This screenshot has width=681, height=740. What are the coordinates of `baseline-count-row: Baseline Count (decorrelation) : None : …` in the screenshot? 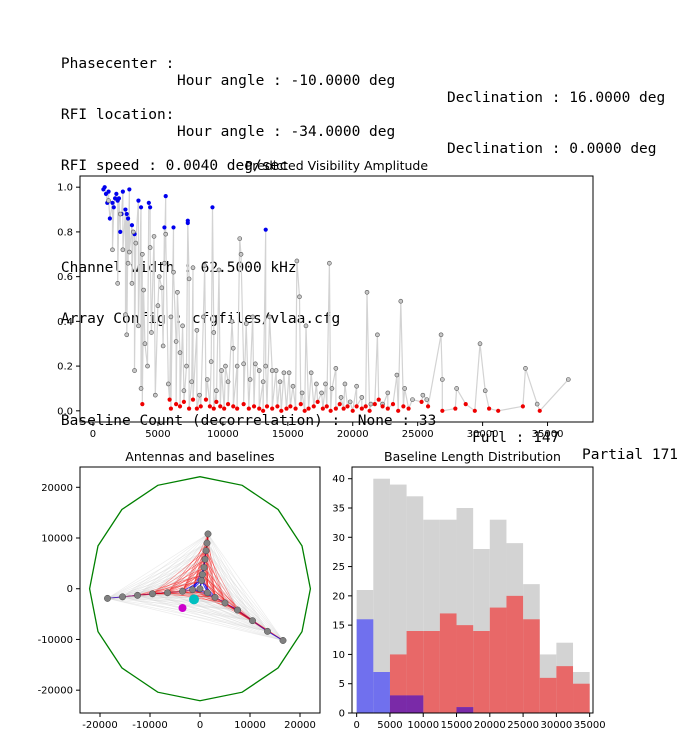 It's located at (352, 429).